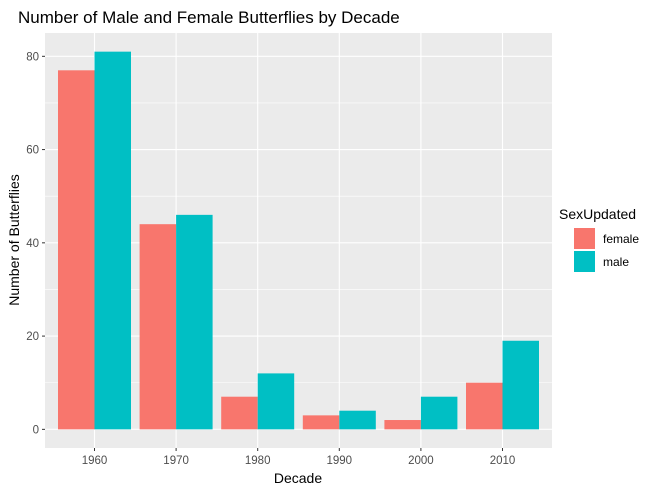 Image resolution: width=667 pixels, height=493 pixels. Describe the element at coordinates (95, 461) in the screenshot. I see `x-tick-label: 1960` at that location.